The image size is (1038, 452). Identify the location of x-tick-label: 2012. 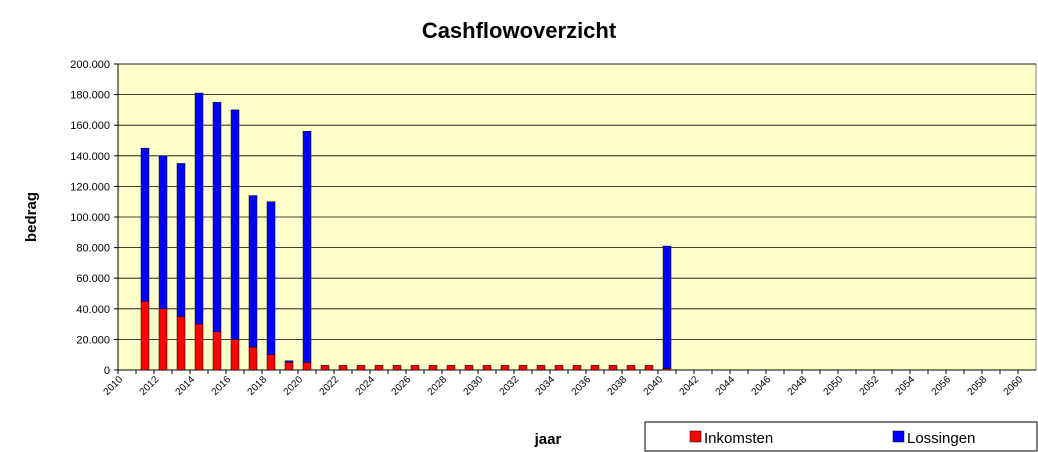
(150, 386).